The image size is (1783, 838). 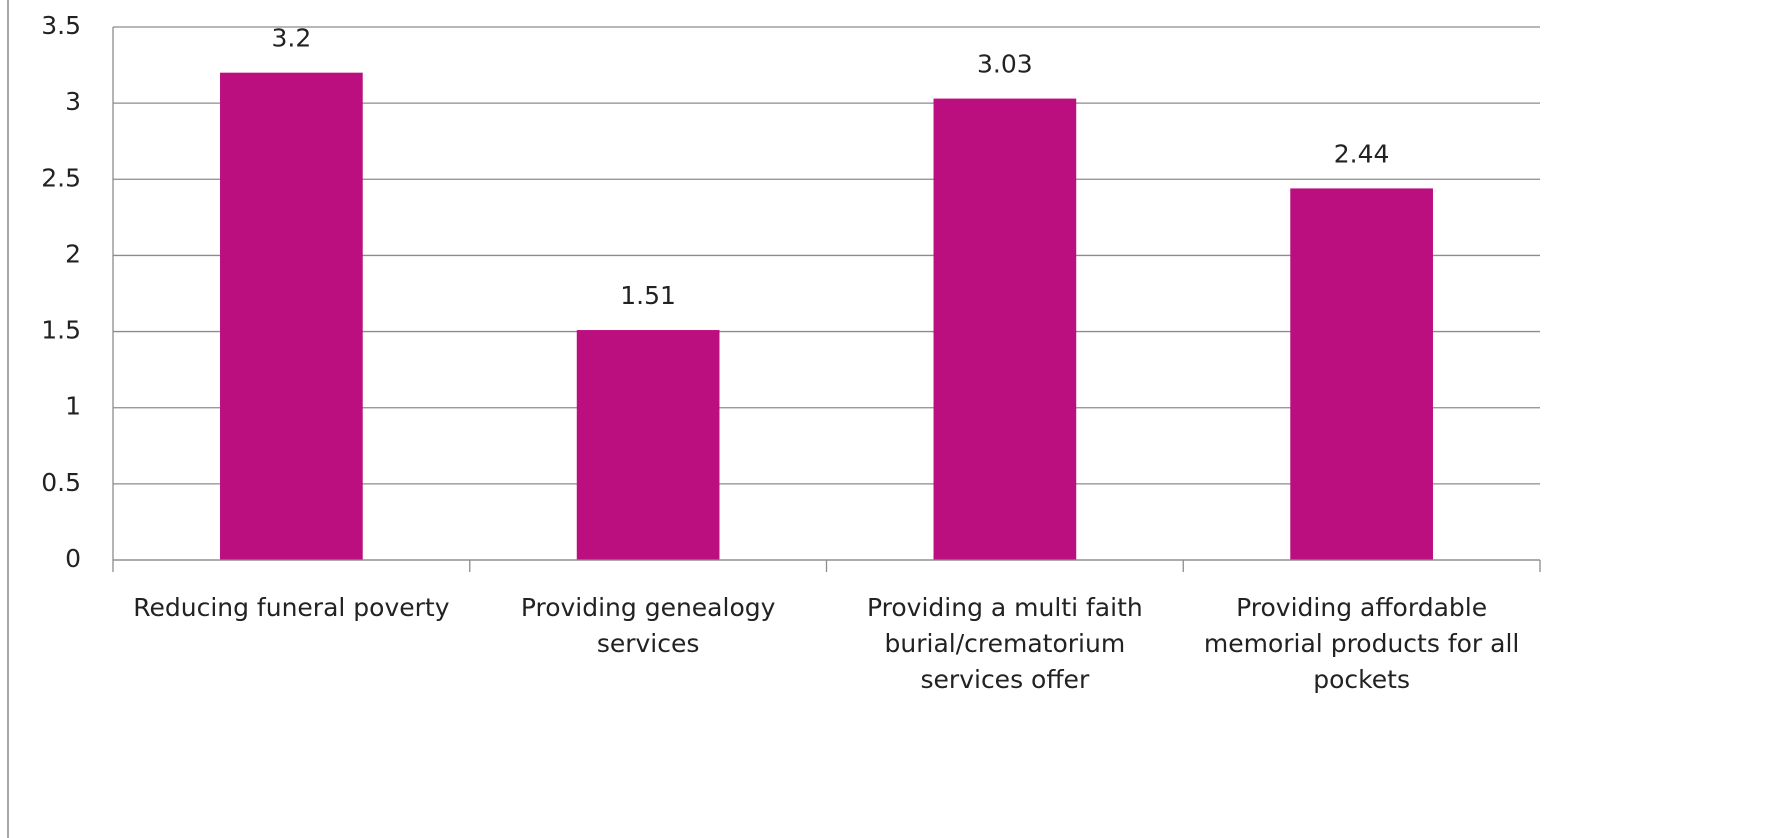 I want to click on y-tick-label: 3.5, so click(x=61, y=25).